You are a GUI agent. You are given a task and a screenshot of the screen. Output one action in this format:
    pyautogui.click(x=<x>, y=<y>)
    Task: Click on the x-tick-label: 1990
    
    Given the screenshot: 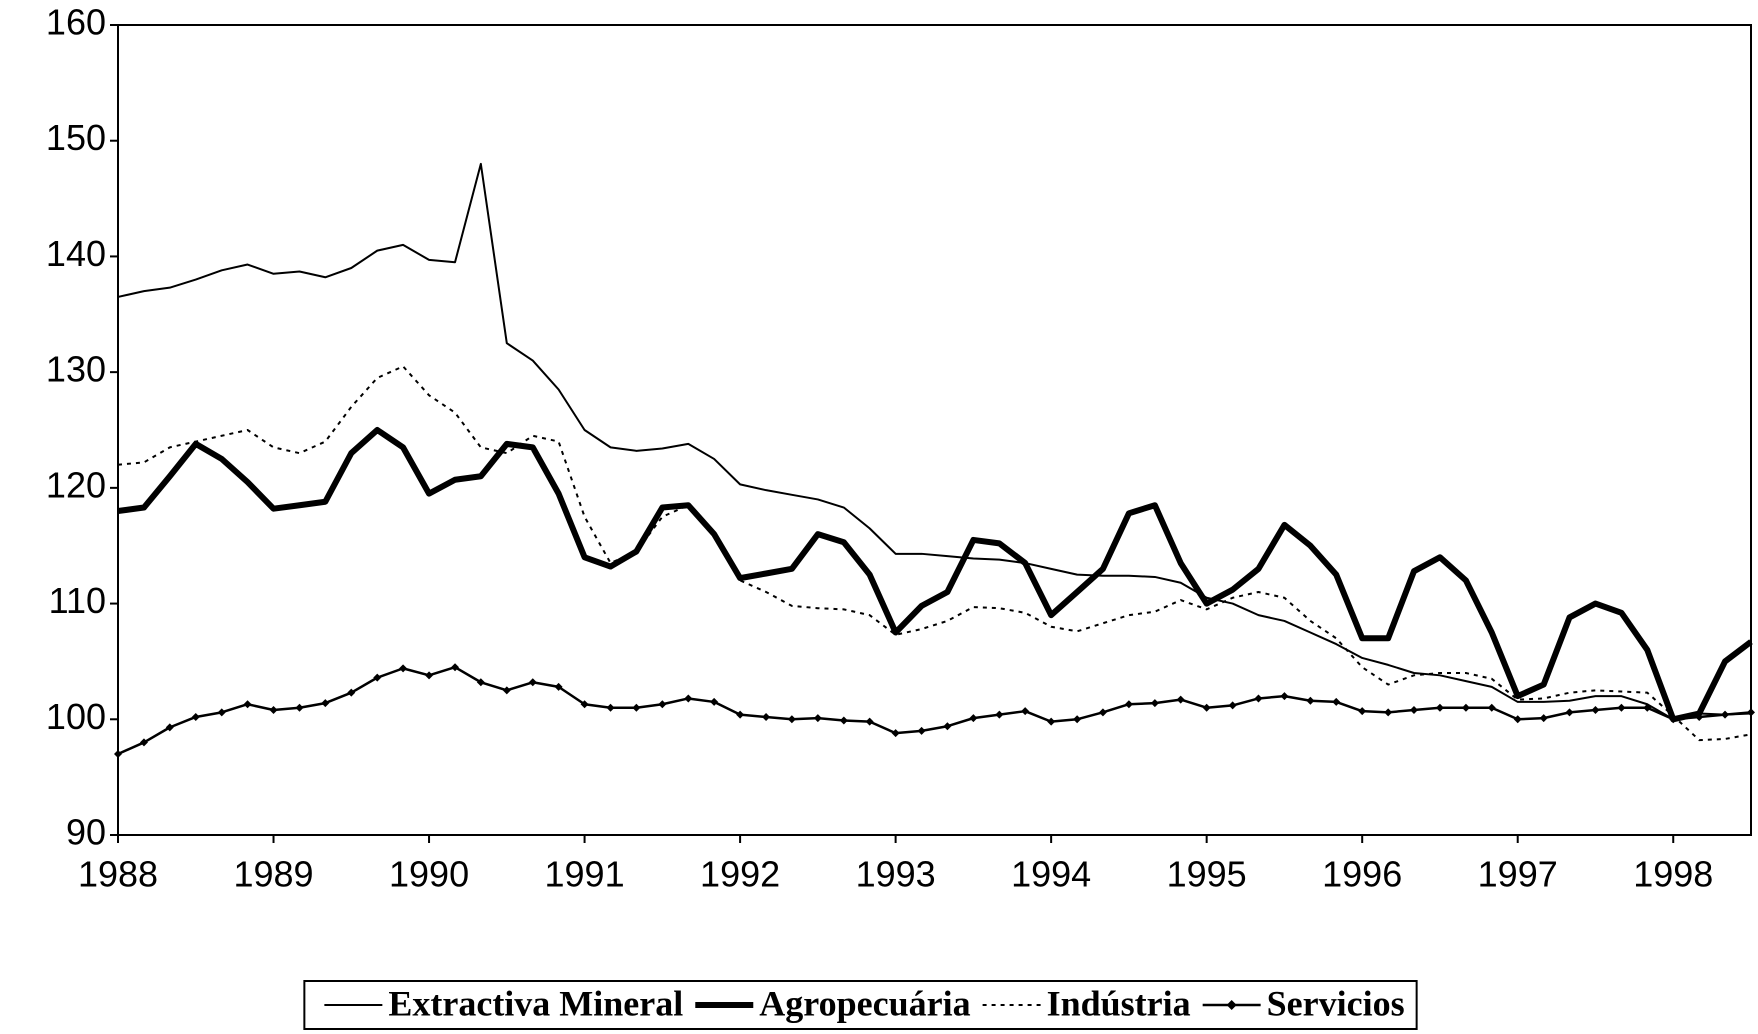 What is the action you would take?
    pyautogui.click(x=429, y=874)
    